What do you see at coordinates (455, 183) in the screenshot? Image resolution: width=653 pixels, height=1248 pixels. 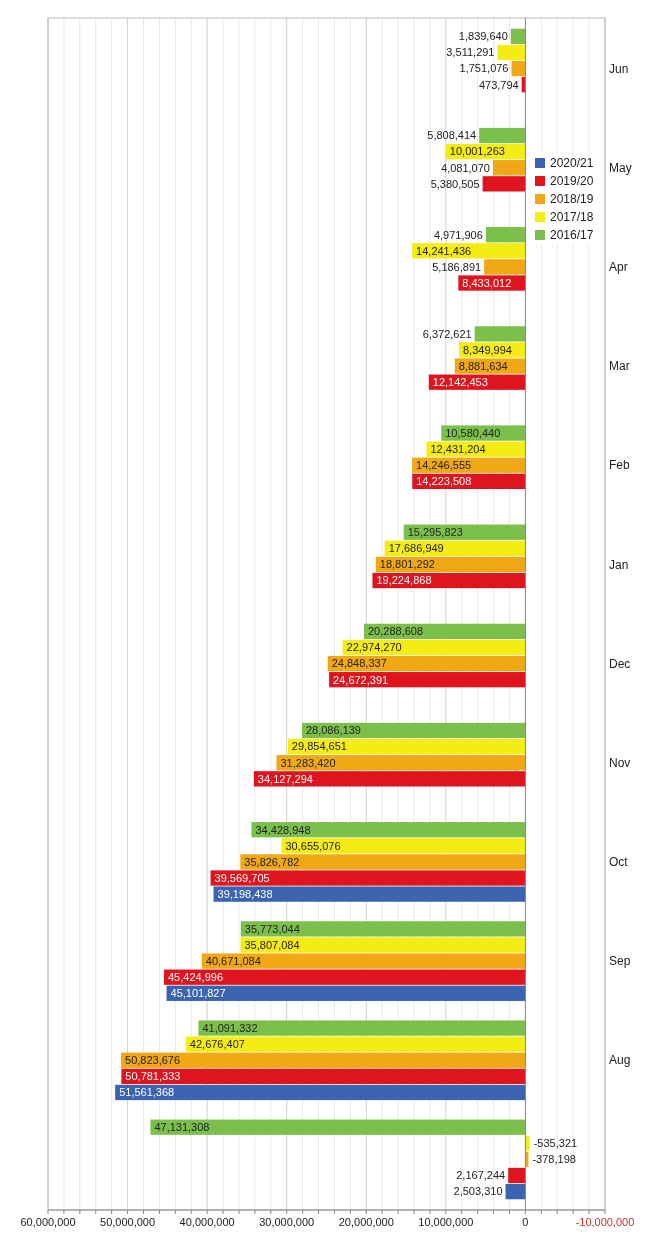 I see `data-label: 5,380,505` at bounding box center [455, 183].